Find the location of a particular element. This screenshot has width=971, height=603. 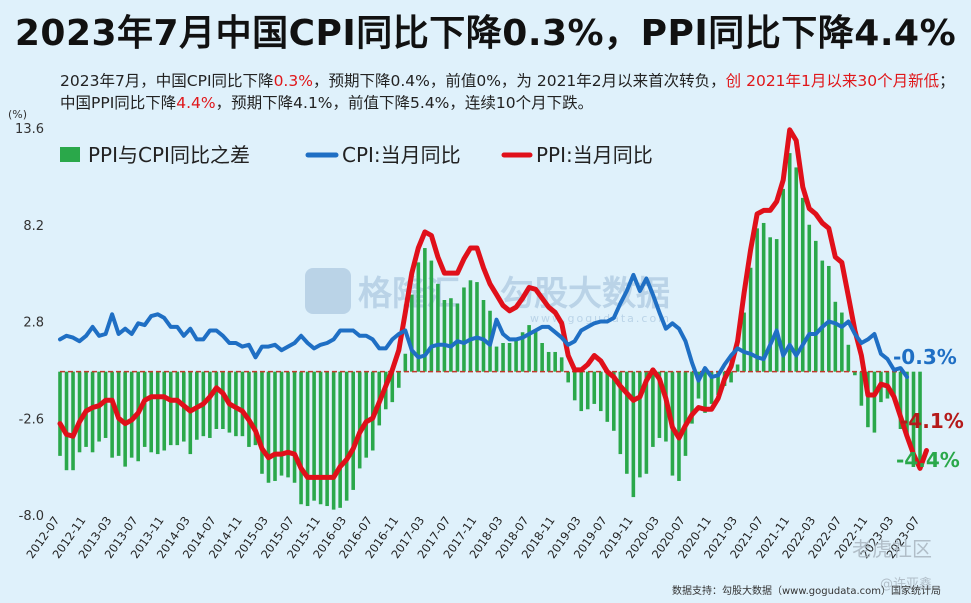

annotation-ppi: -4.4% is located at coordinates (928, 460).